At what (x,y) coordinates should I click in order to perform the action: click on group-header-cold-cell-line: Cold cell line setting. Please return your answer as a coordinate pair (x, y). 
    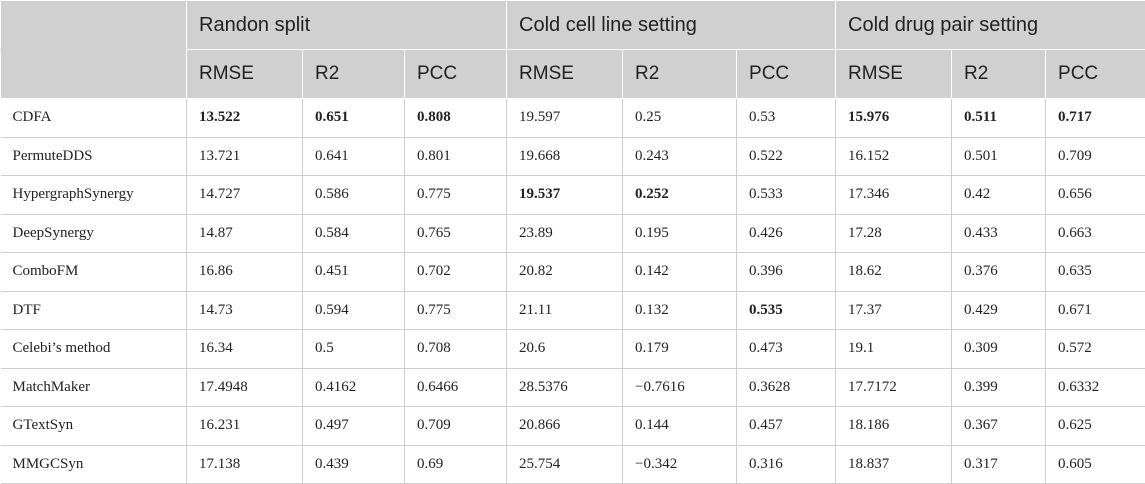
    Looking at the image, I should click on (671, 25).